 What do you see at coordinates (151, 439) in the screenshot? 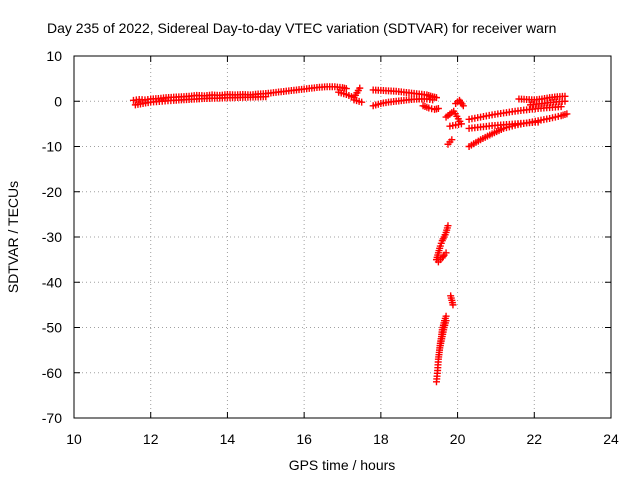
I see `x-tick-label: 12` at bounding box center [151, 439].